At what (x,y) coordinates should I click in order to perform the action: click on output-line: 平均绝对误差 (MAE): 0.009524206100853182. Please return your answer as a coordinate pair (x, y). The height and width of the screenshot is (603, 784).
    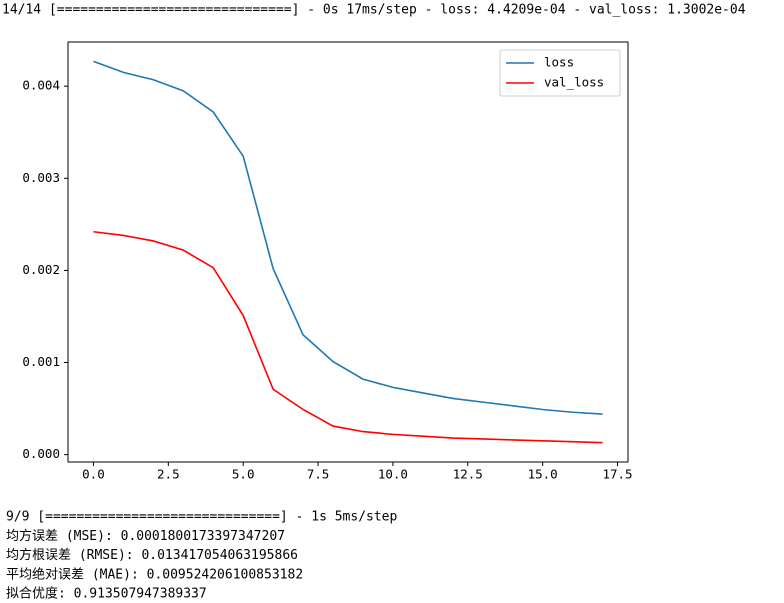
    Looking at the image, I should click on (154, 574).